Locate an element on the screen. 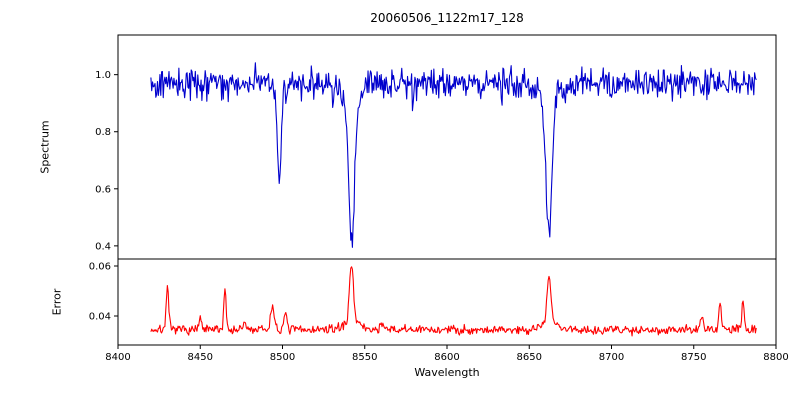 The image size is (800, 400). y-tick-label: 0.8 is located at coordinates (103, 132).